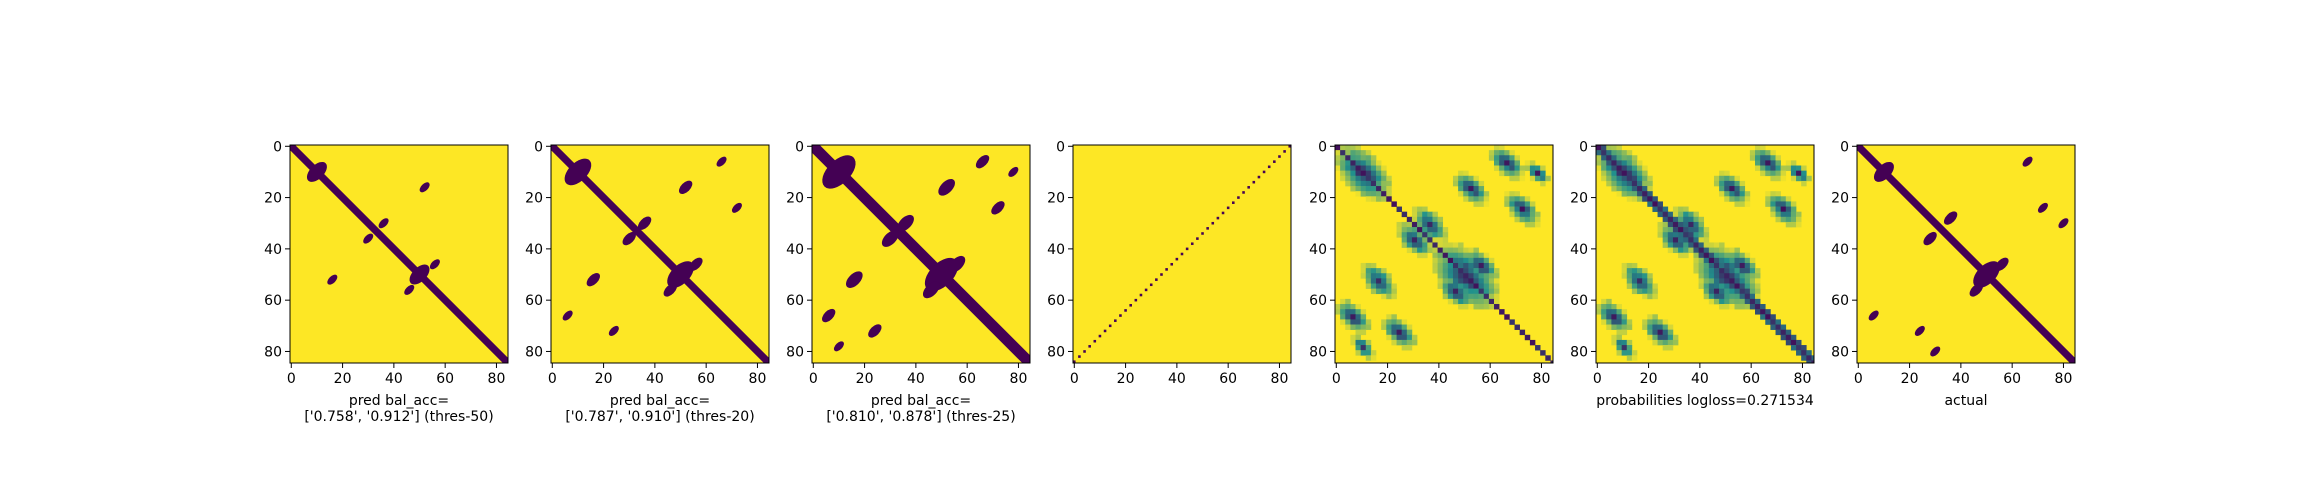 The image size is (2300, 500). Describe the element at coordinates (921, 254) in the screenshot. I see `diagonal-band` at that location.